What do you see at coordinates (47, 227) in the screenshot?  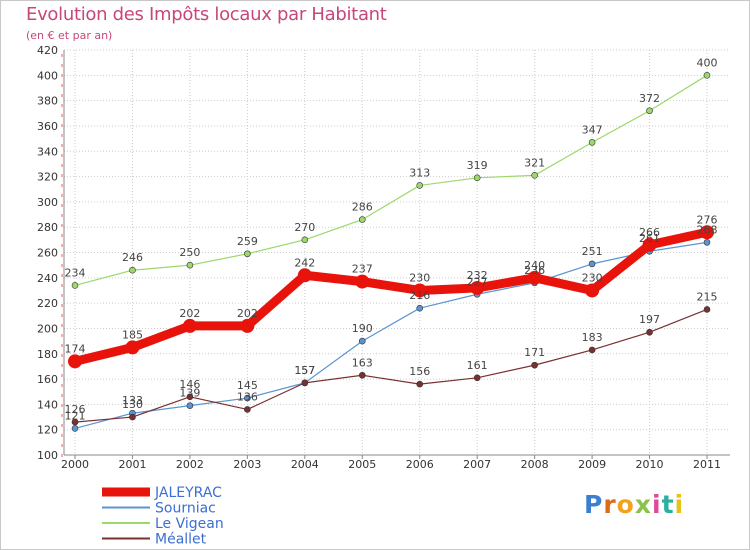 I see `y-tick-label: 280` at bounding box center [47, 227].